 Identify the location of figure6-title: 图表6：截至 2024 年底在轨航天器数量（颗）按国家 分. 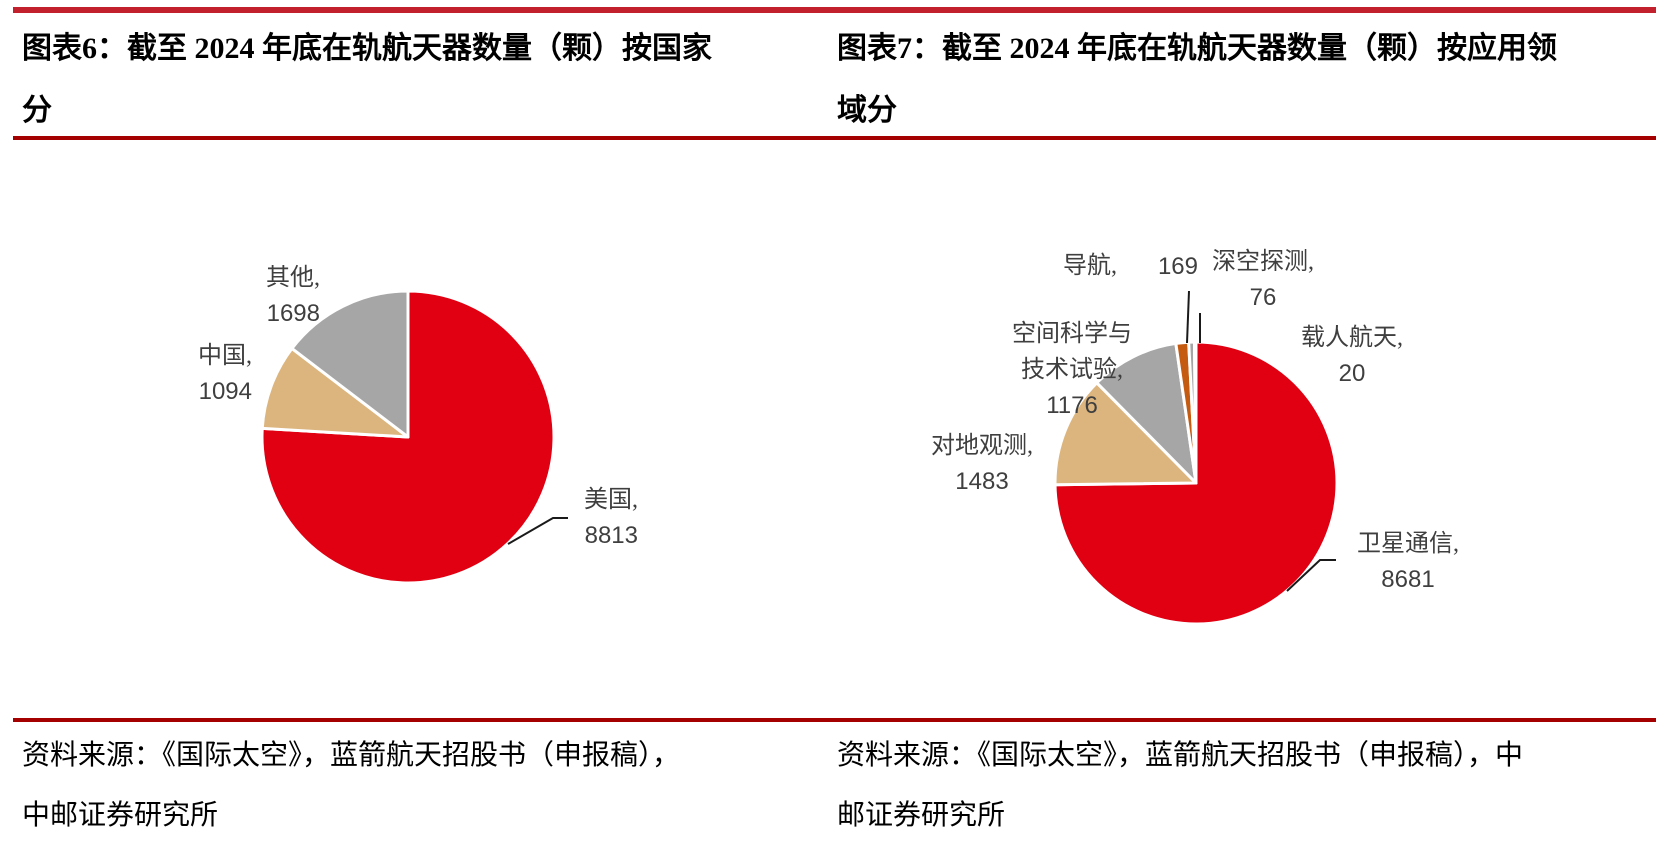
(402, 80).